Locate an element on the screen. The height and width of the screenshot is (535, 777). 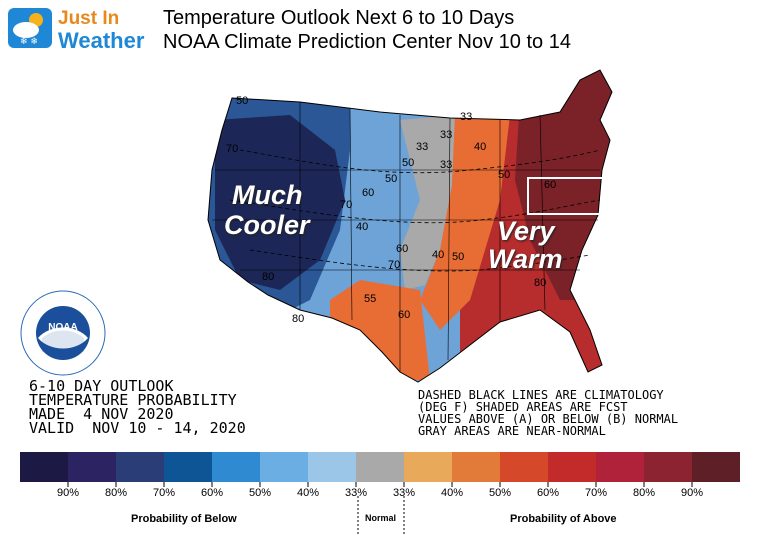
logo-line1: Just In is located at coordinates (89, 18).